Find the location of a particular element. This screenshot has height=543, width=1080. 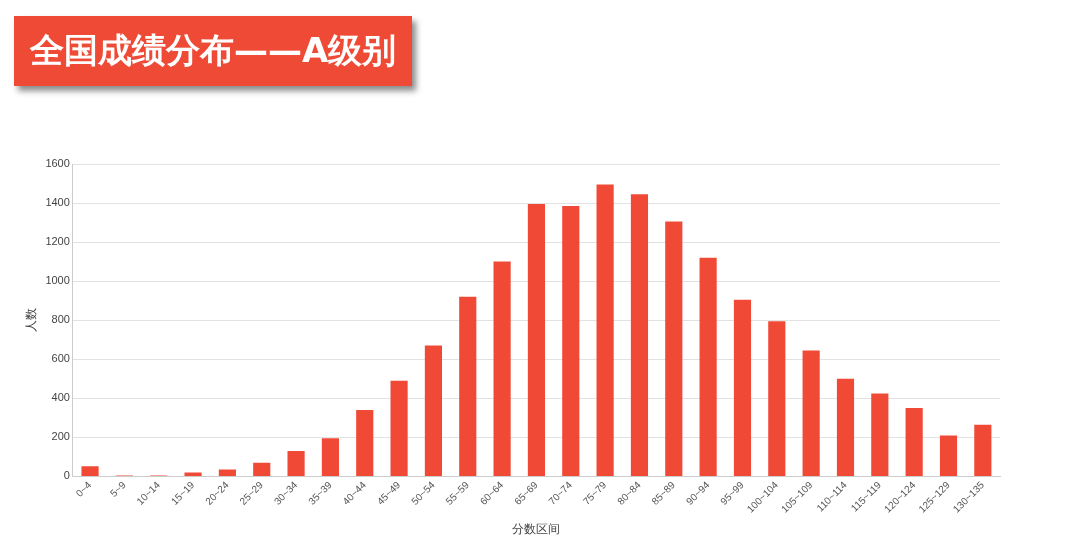

y-tick-label: 1200 is located at coordinates (57, 241).